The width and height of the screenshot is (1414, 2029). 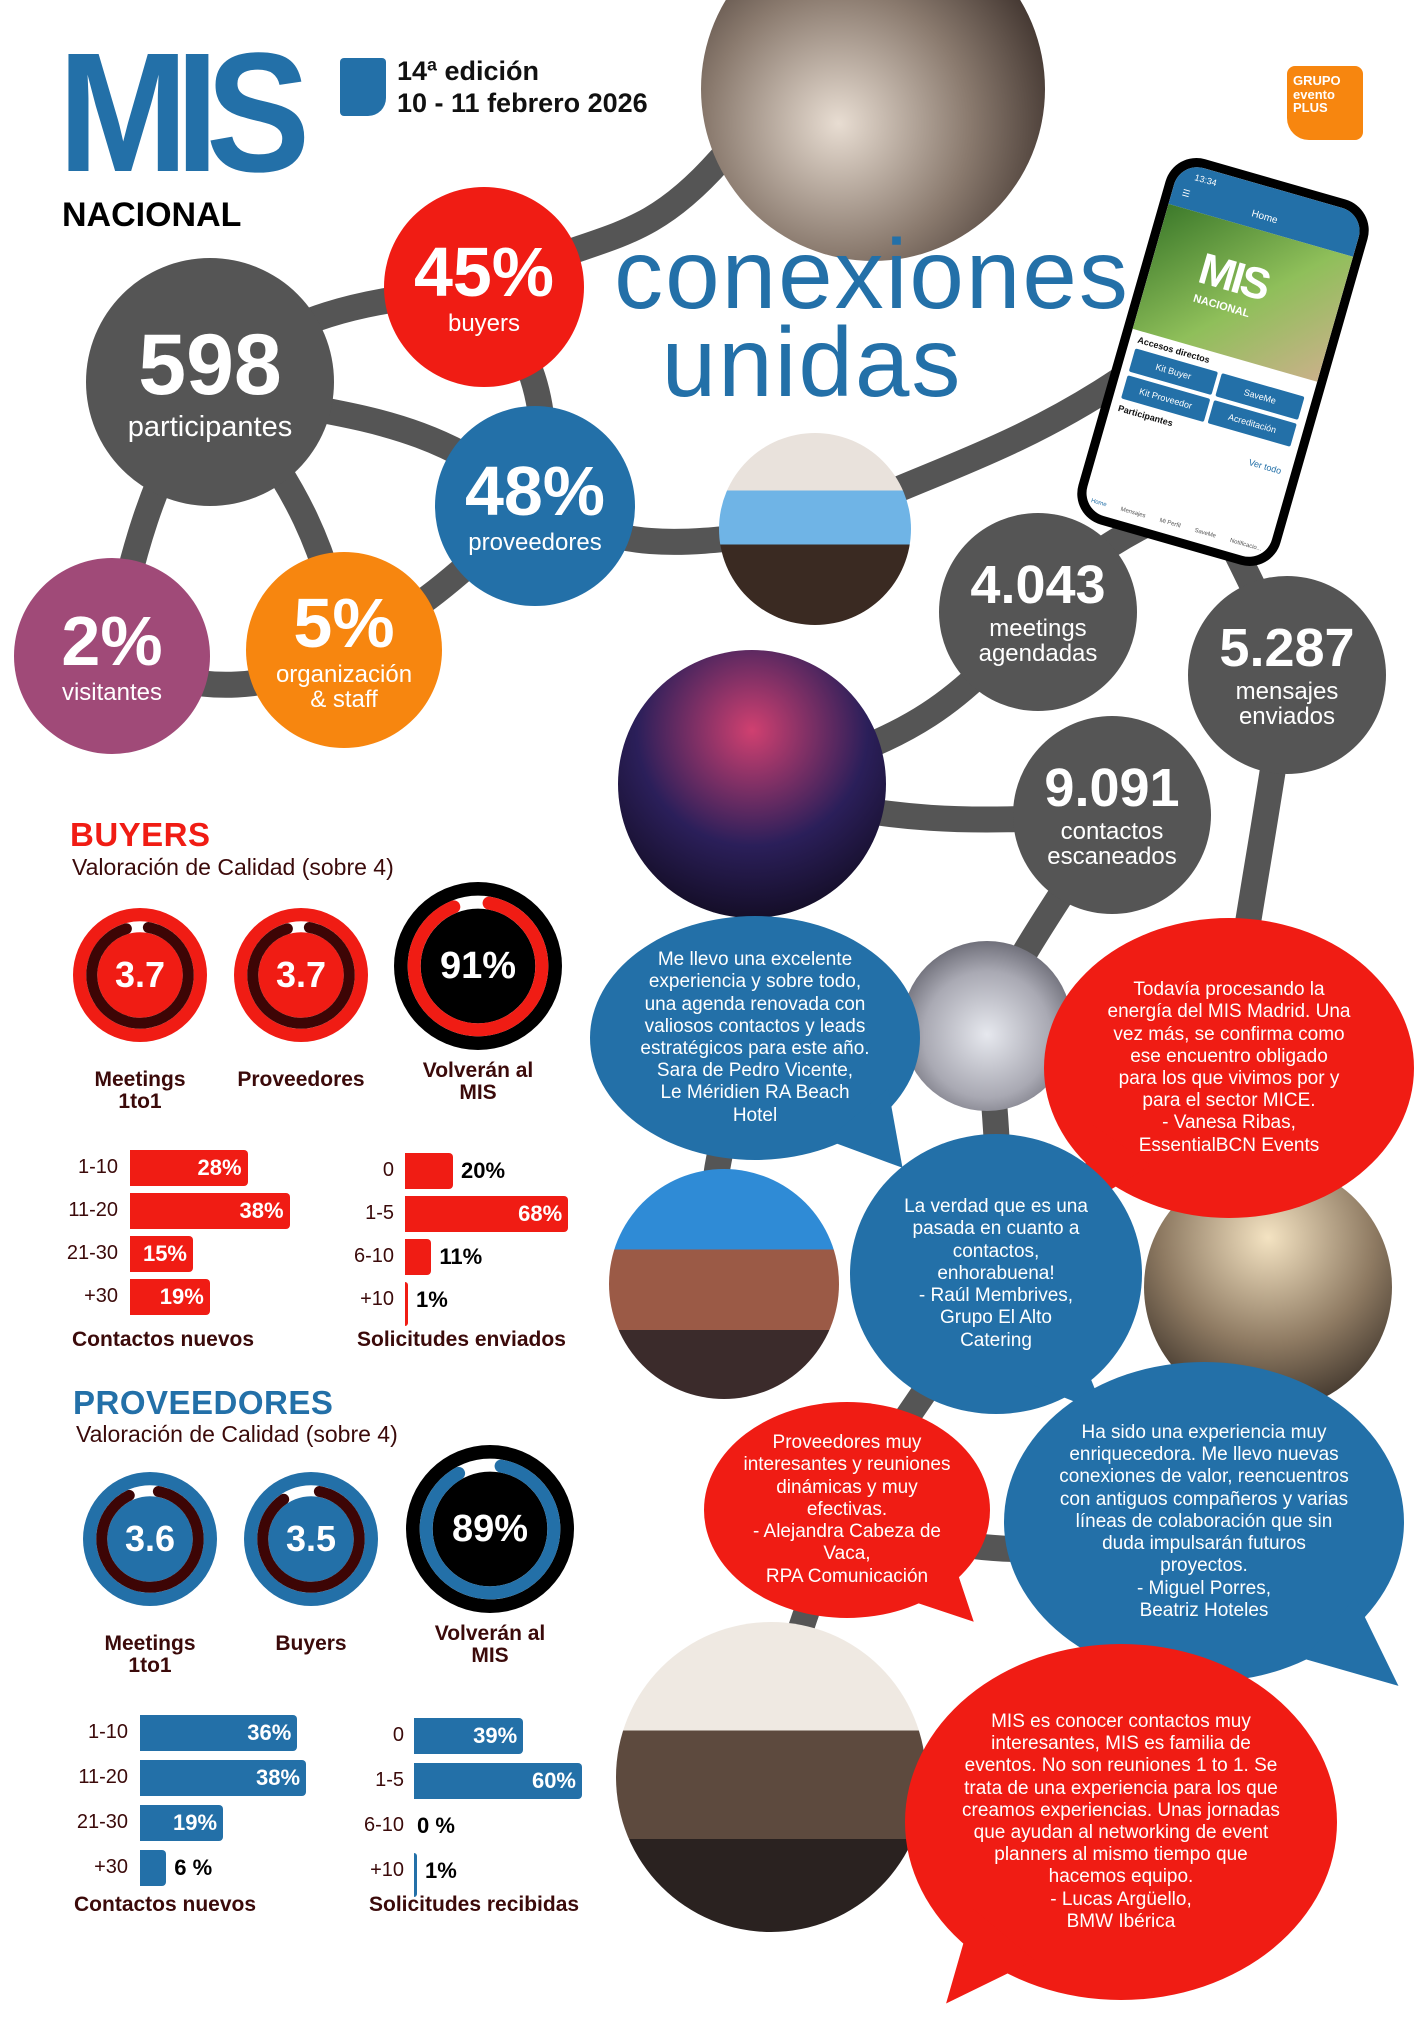 I want to click on gauge-value: 3.6, so click(x=150, y=1538).